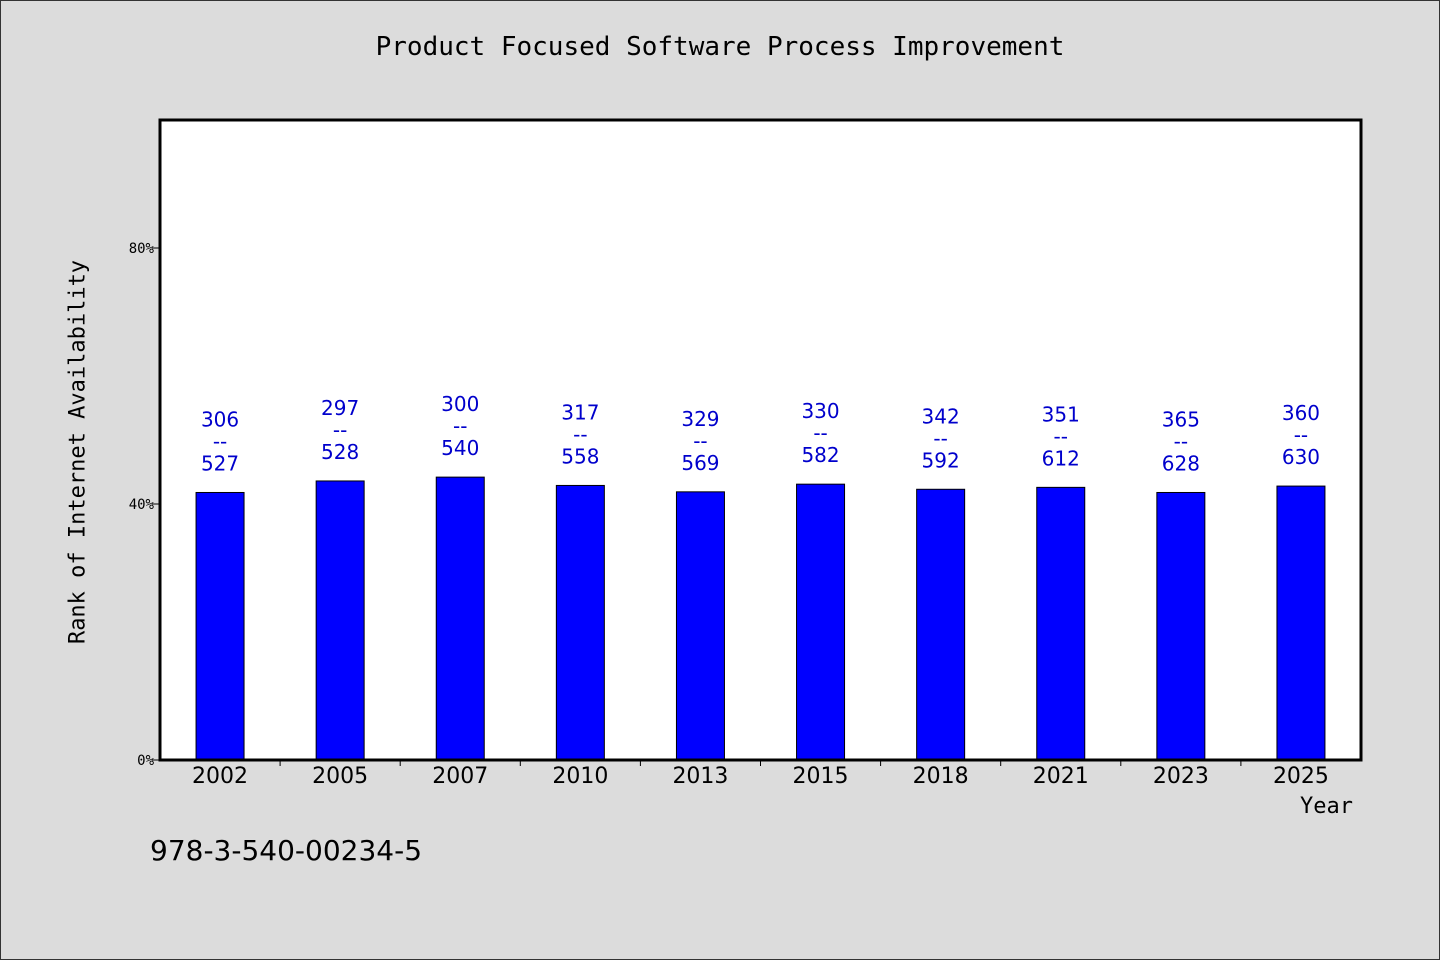 Image resolution: width=1440 pixels, height=960 pixels. I want to click on x-tick-label: 2013, so click(700, 776).